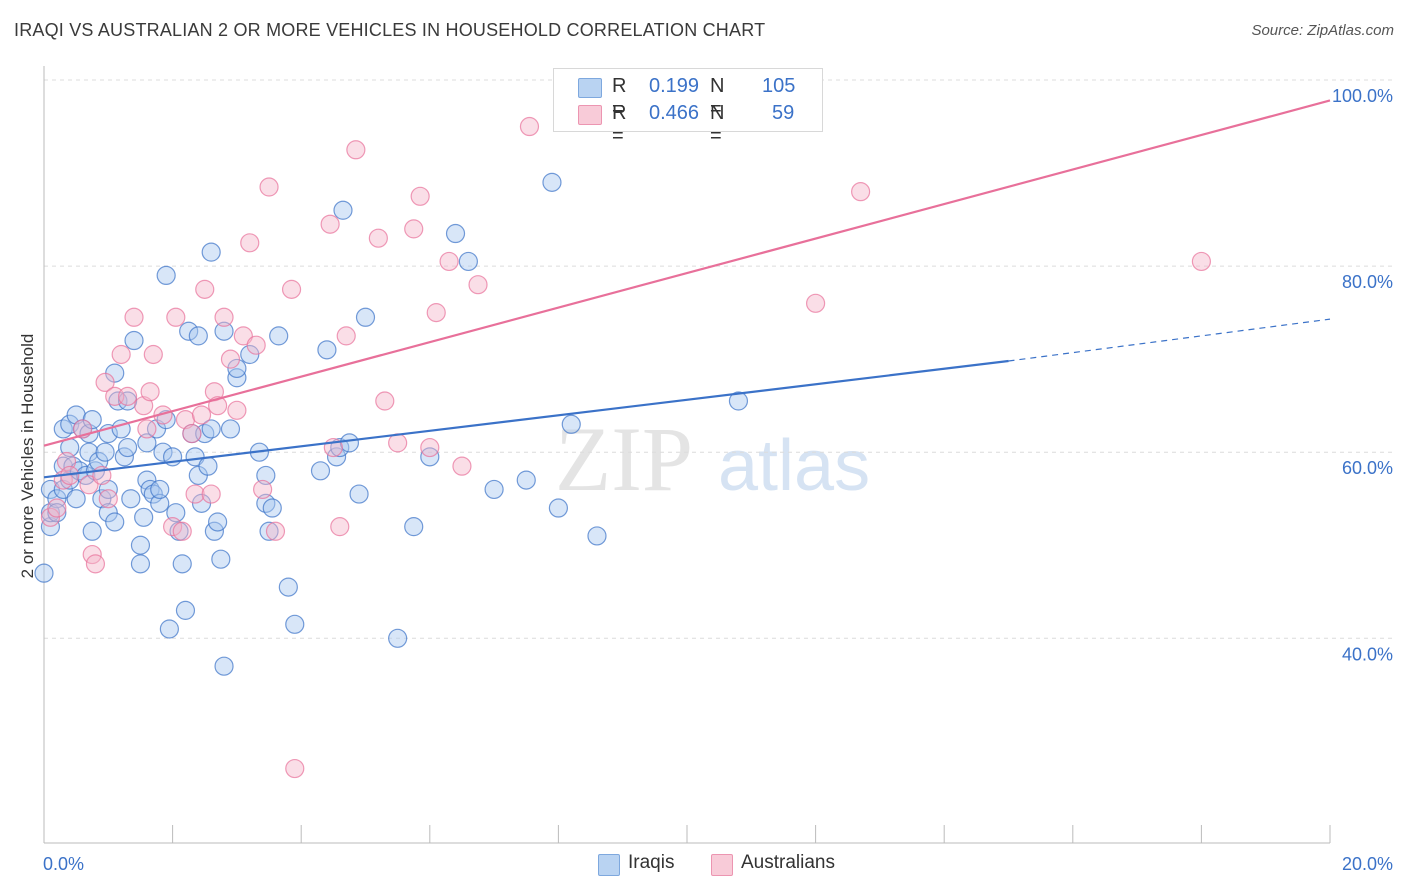 The image size is (1406, 892). What do you see at coordinates (609, 865) in the screenshot?
I see `bottom-legend-swatch-iraqis` at bounding box center [609, 865].